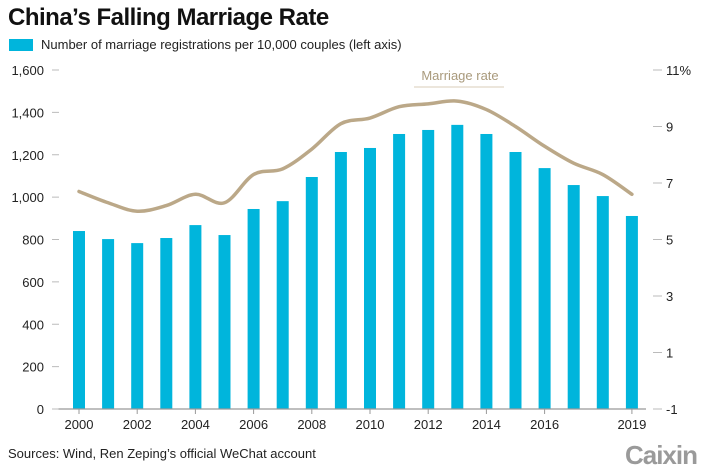 Image resolution: width=705 pixels, height=471 pixels. What do you see at coordinates (27, 112) in the screenshot?
I see `left-tick-label: 1,400` at bounding box center [27, 112].